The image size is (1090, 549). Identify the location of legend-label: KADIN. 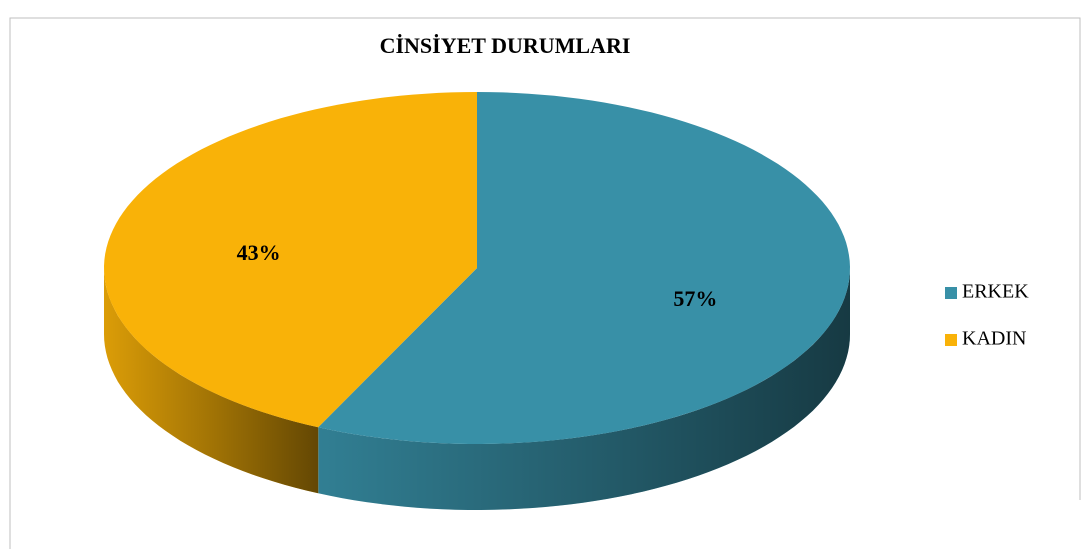
(994, 339).